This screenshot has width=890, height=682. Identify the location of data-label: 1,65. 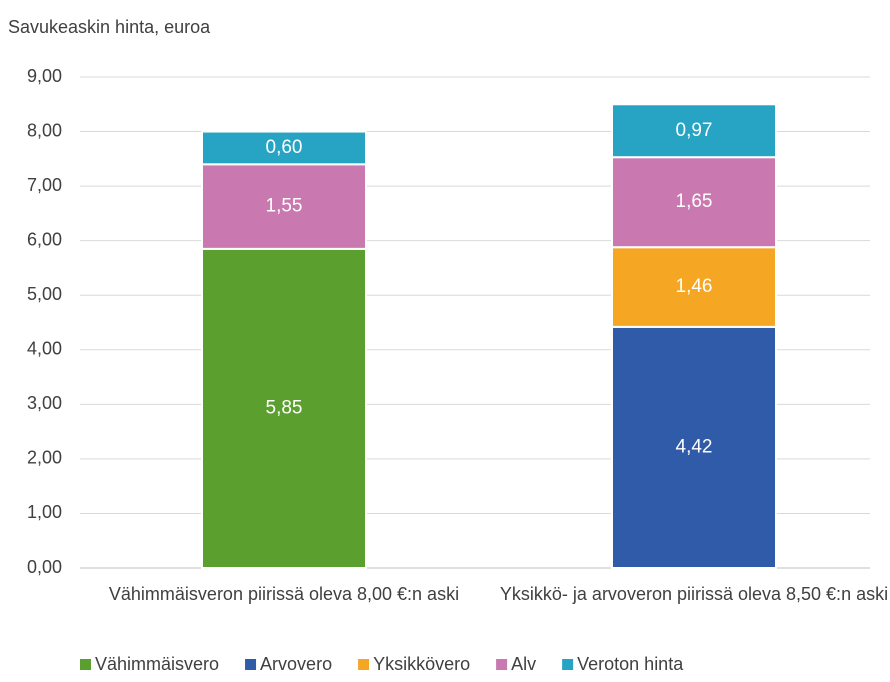
(694, 201).